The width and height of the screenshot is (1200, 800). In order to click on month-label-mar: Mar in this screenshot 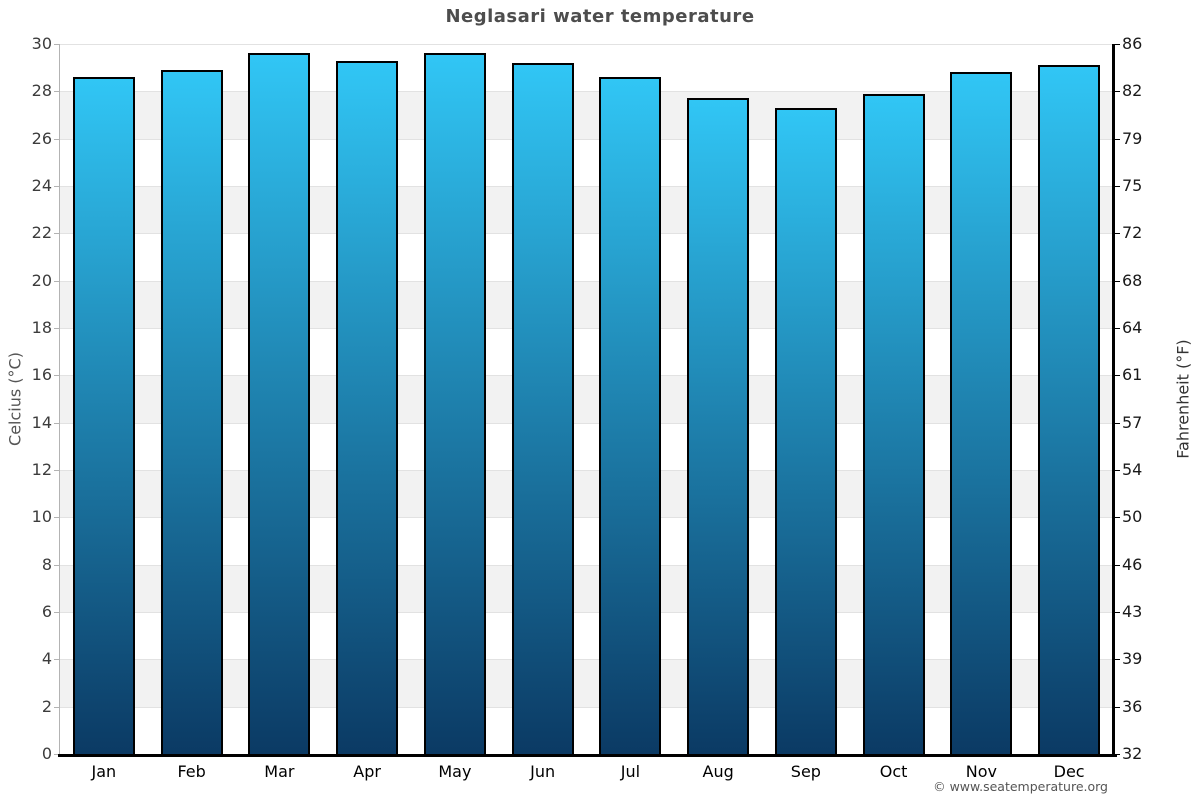, I will do `click(279, 771)`.